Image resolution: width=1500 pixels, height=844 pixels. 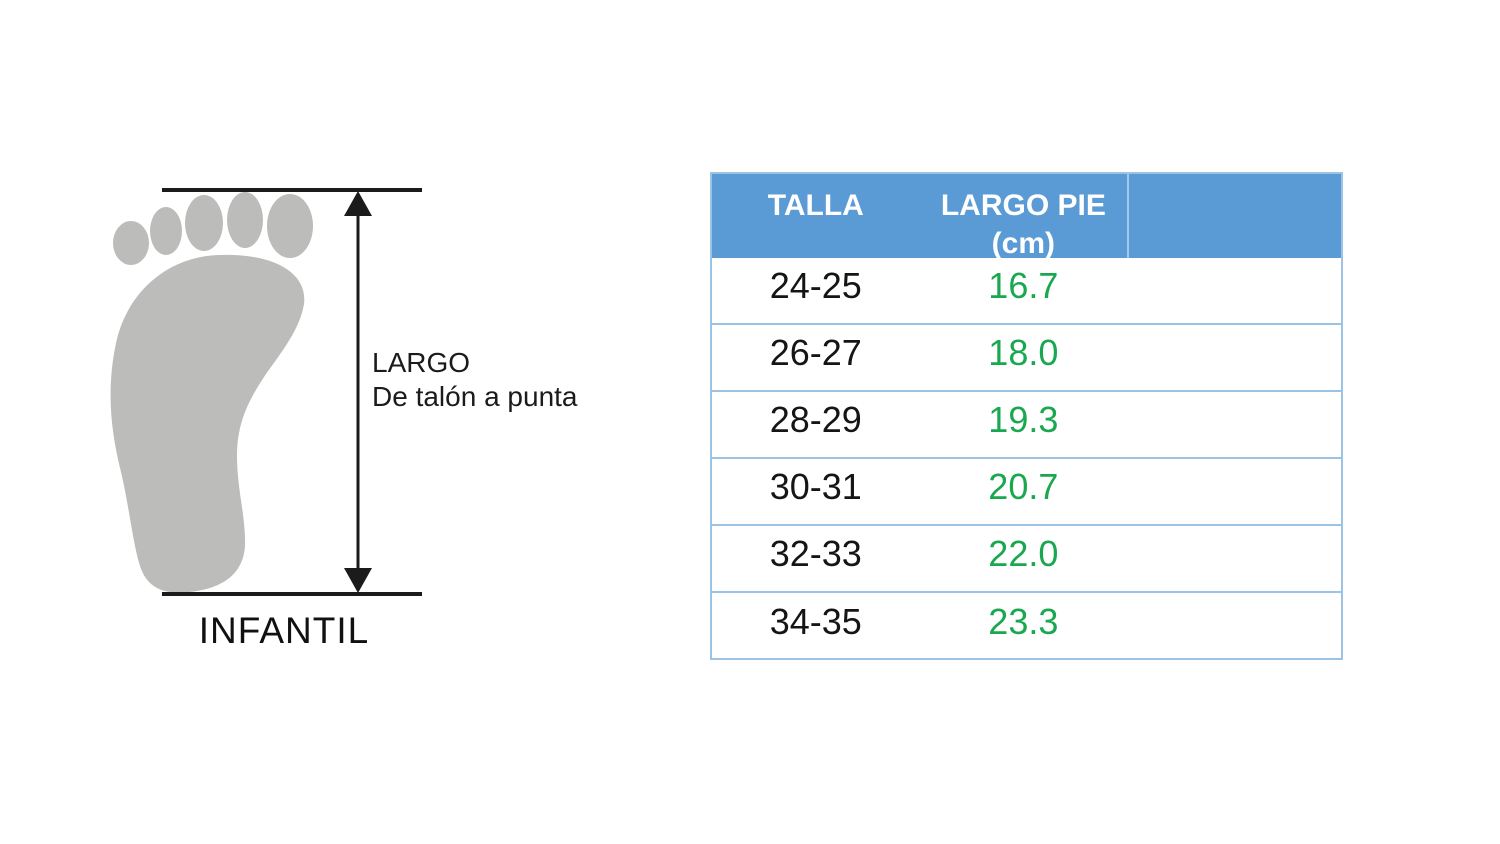 I want to click on table-row: 28-29 19.3, so click(x=1026, y=425).